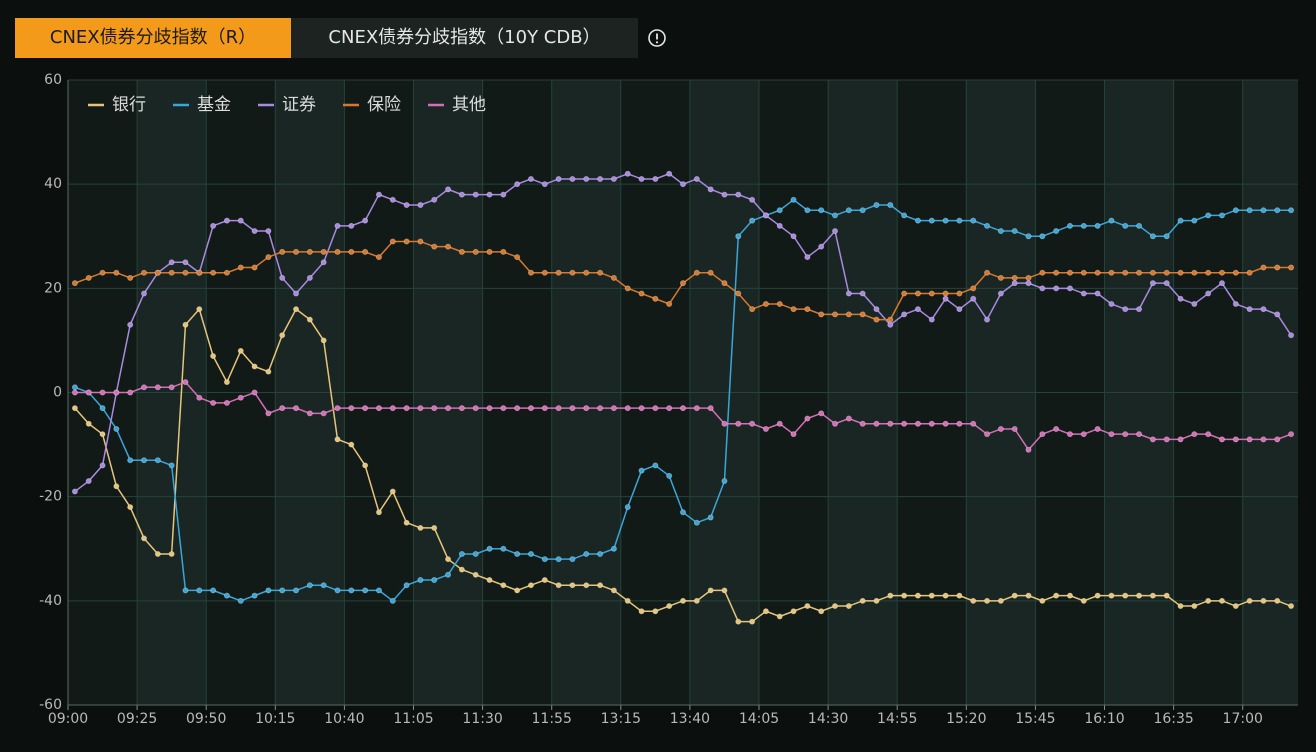 The image size is (1316, 752). I want to click on x-tick-label: 10:15, so click(275, 719).